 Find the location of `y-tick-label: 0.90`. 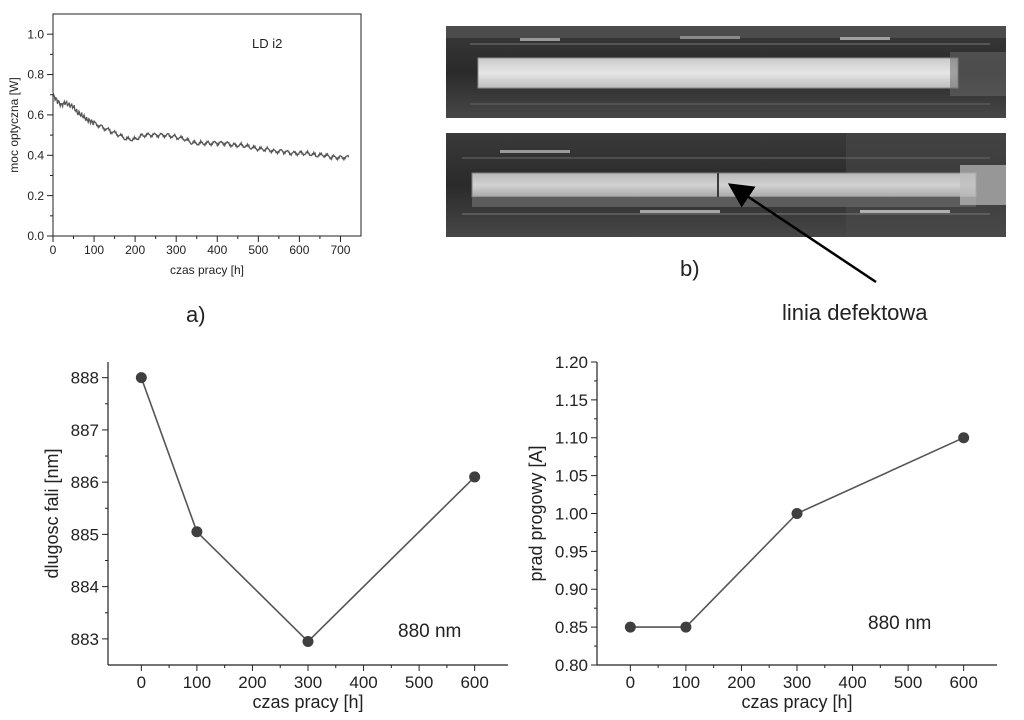

y-tick-label: 0.90 is located at coordinates (571, 589).